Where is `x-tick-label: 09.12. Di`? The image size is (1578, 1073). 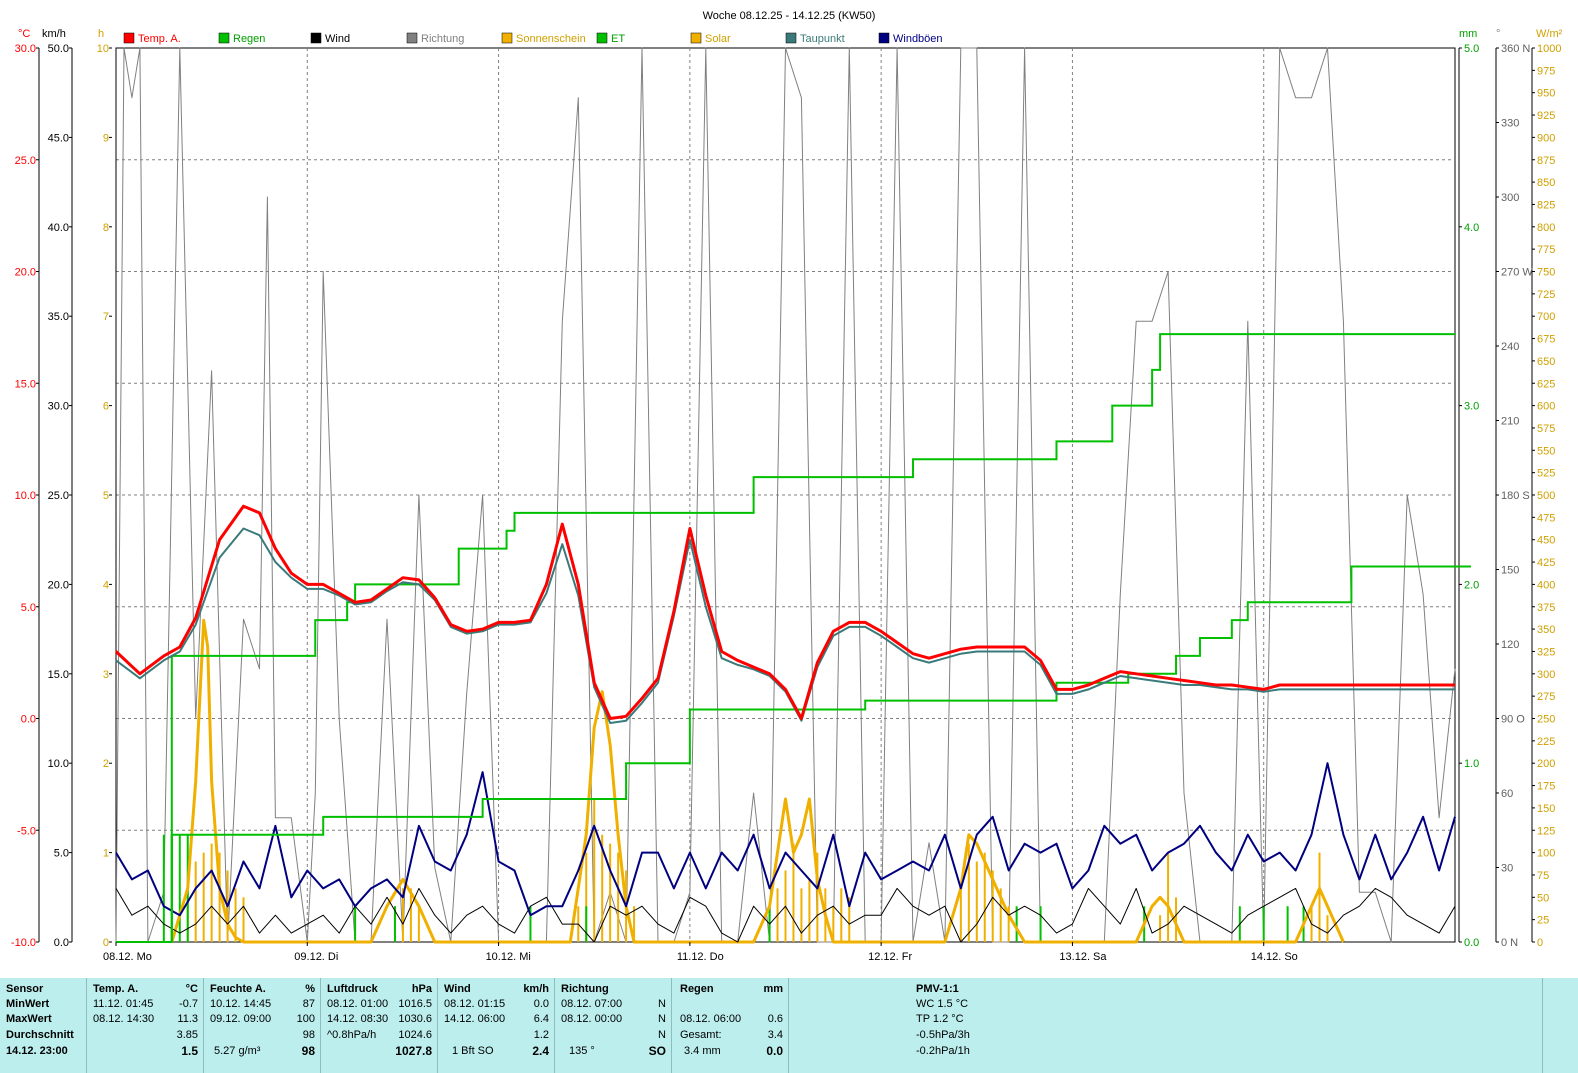 x-tick-label: 09.12. Di is located at coordinates (316, 957).